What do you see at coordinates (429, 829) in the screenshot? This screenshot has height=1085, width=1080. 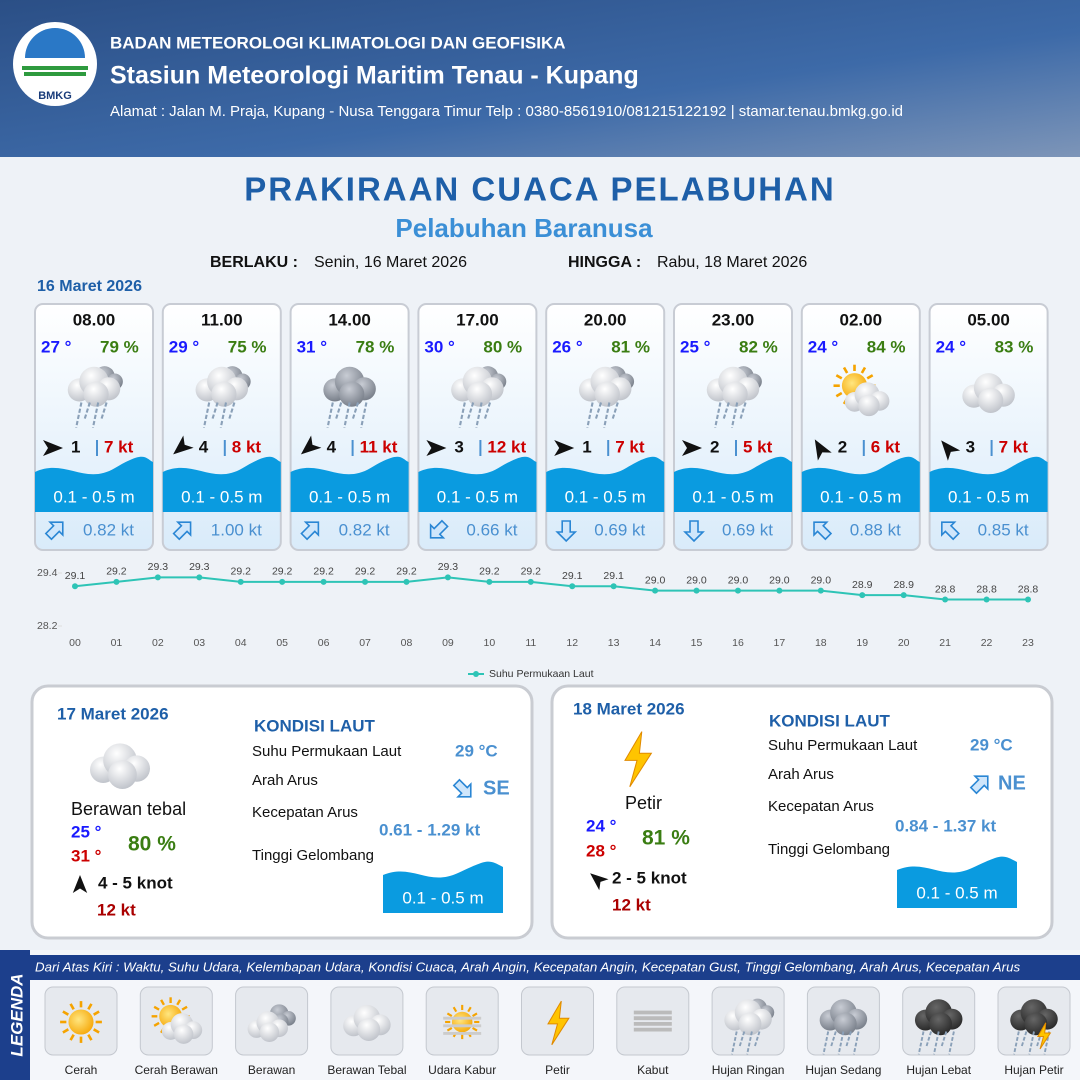 I see `sea-speed: 0.61 - 1.29 kt` at bounding box center [429, 829].